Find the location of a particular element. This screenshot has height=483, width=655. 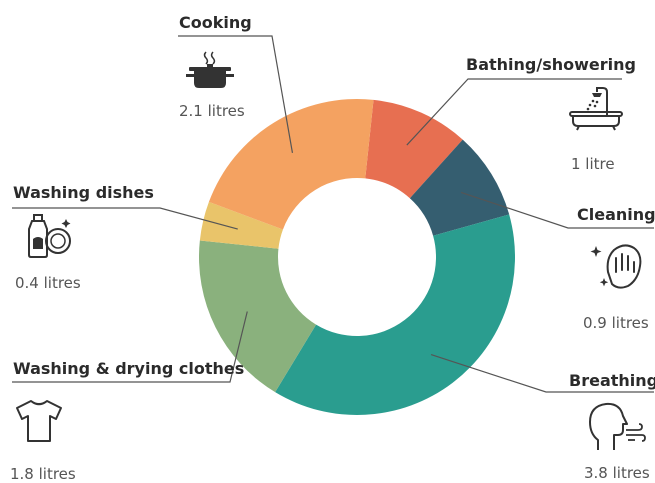

breathing-head-icon is located at coordinates (617, 426).